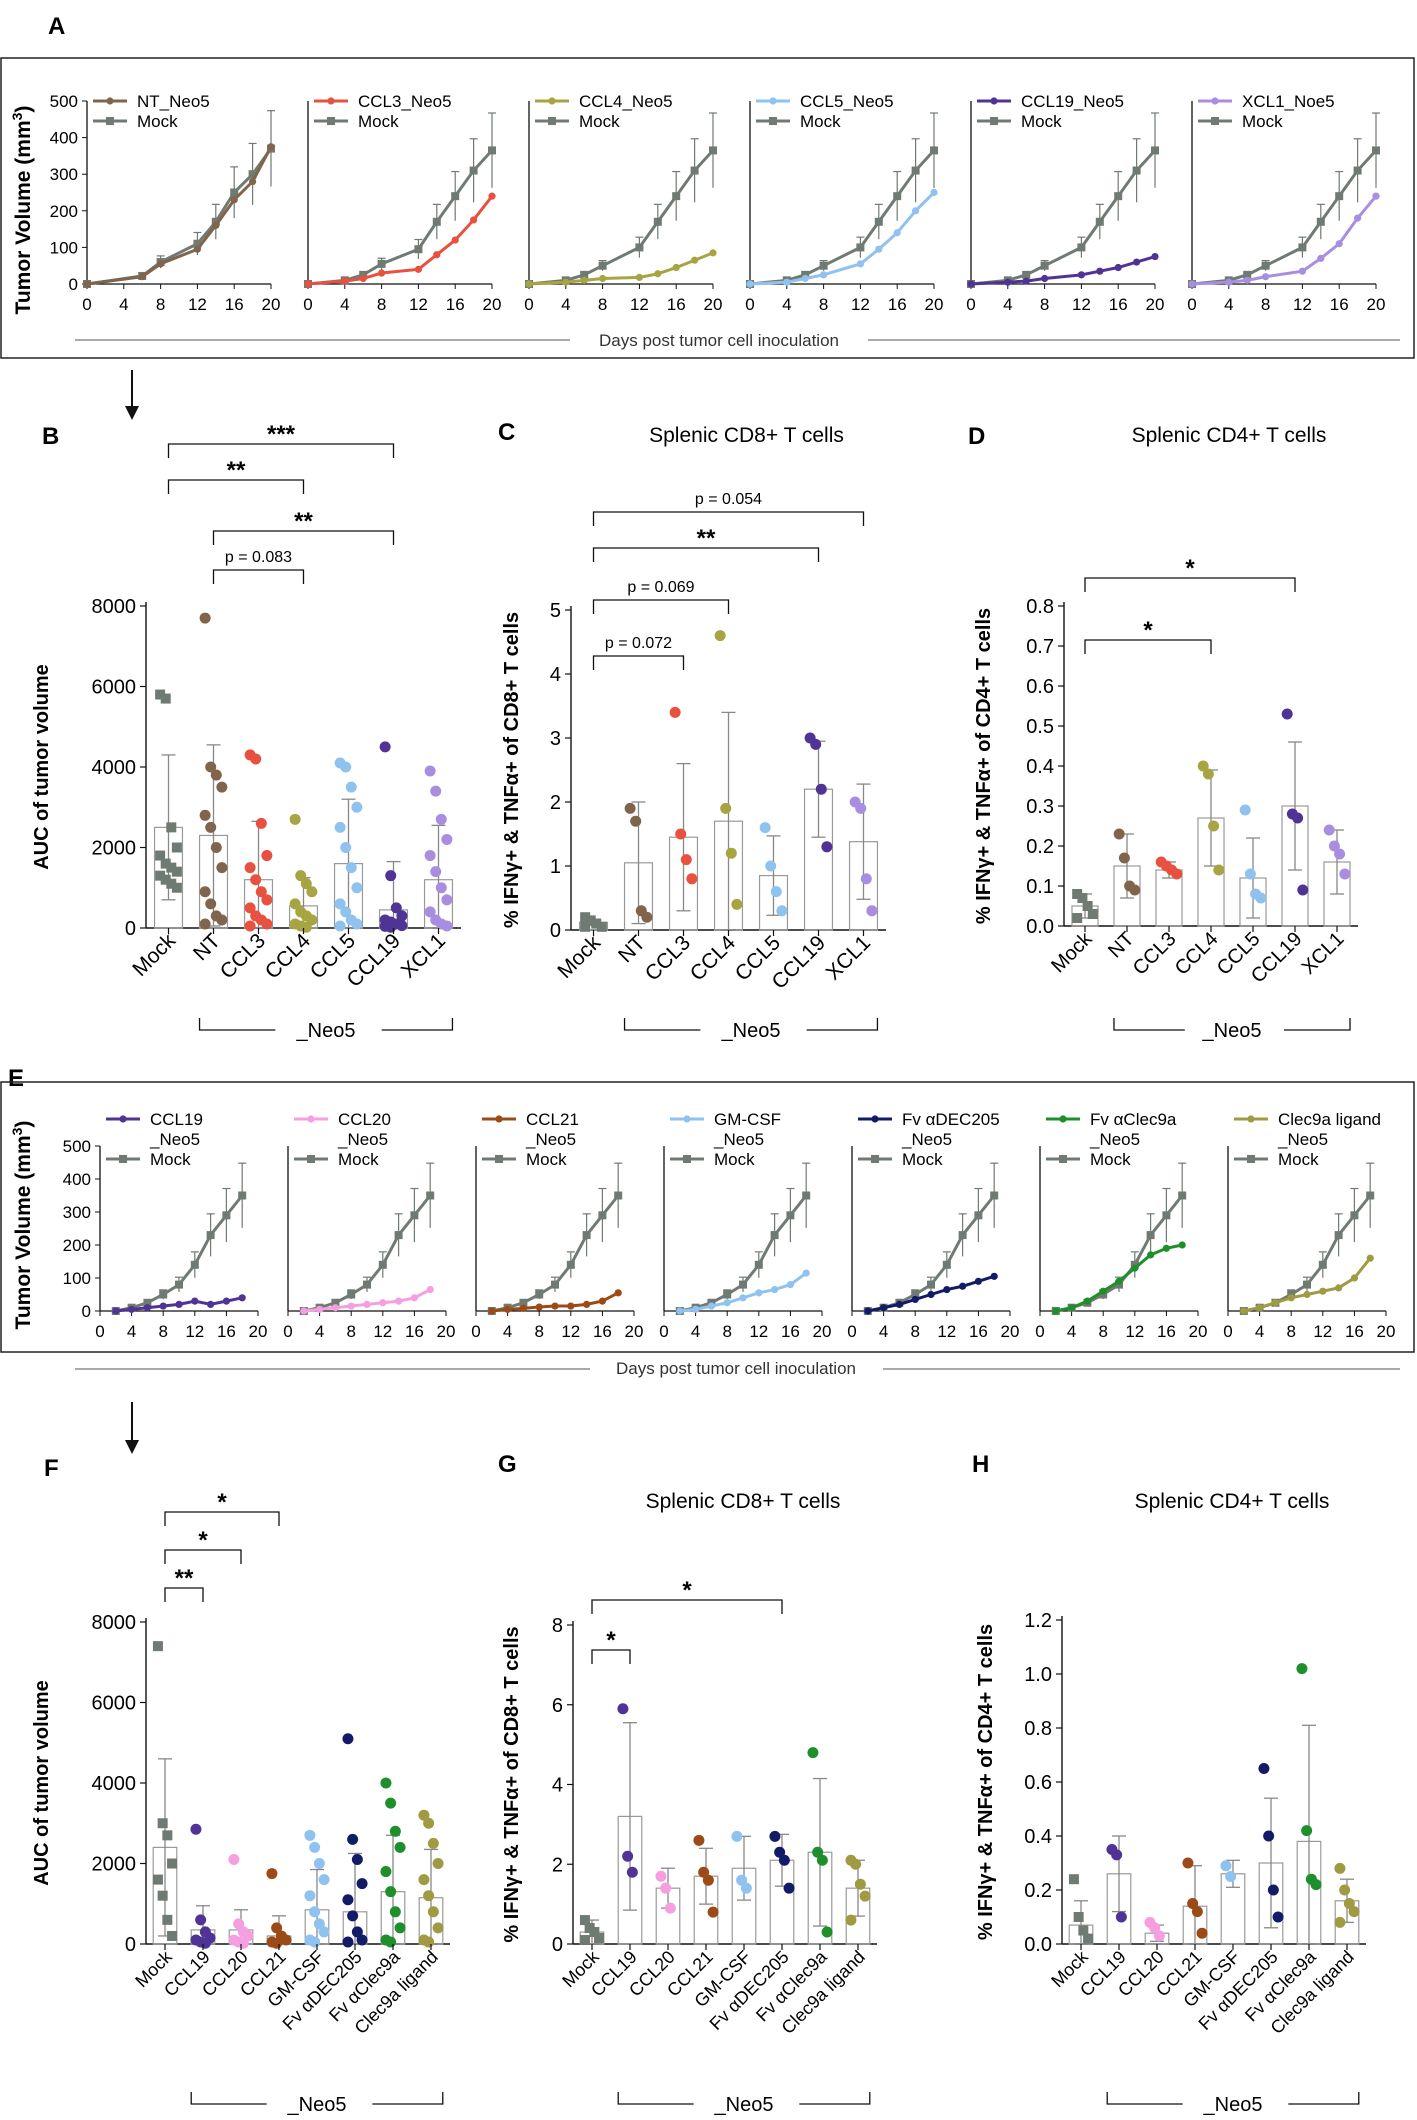 The image size is (1417, 2120). What do you see at coordinates (506, 432) in the screenshot?
I see `panel-label-c: C` at bounding box center [506, 432].